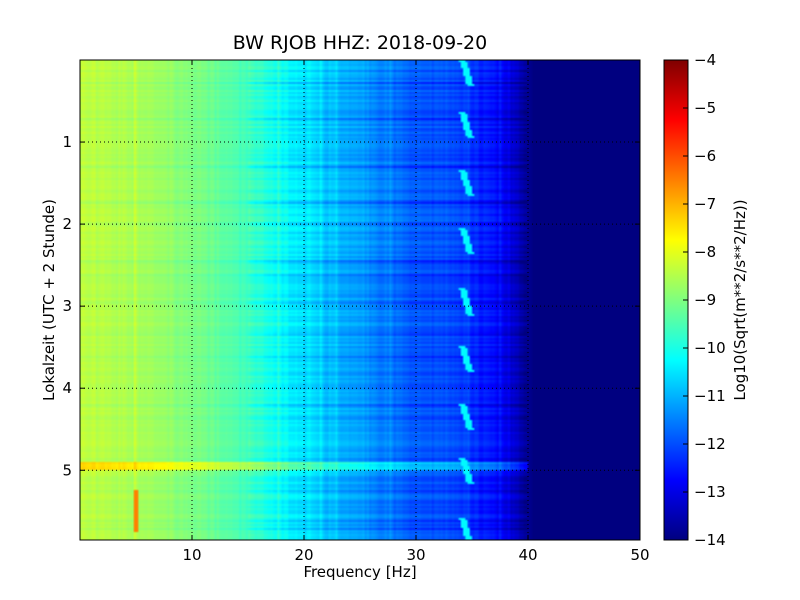 The image size is (800, 600). Describe the element at coordinates (303, 555) in the screenshot. I see `x-tick-label: 20` at that location.